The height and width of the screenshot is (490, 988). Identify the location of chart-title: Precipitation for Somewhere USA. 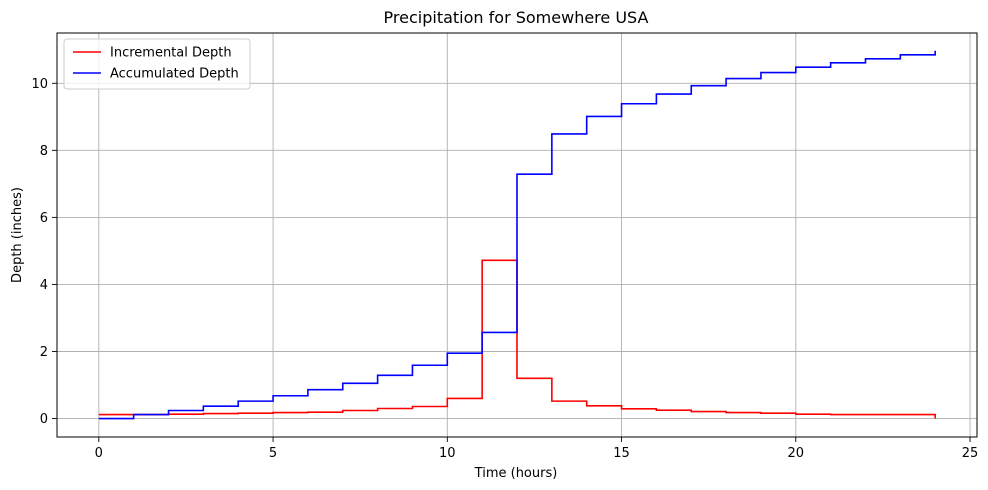
(516, 17).